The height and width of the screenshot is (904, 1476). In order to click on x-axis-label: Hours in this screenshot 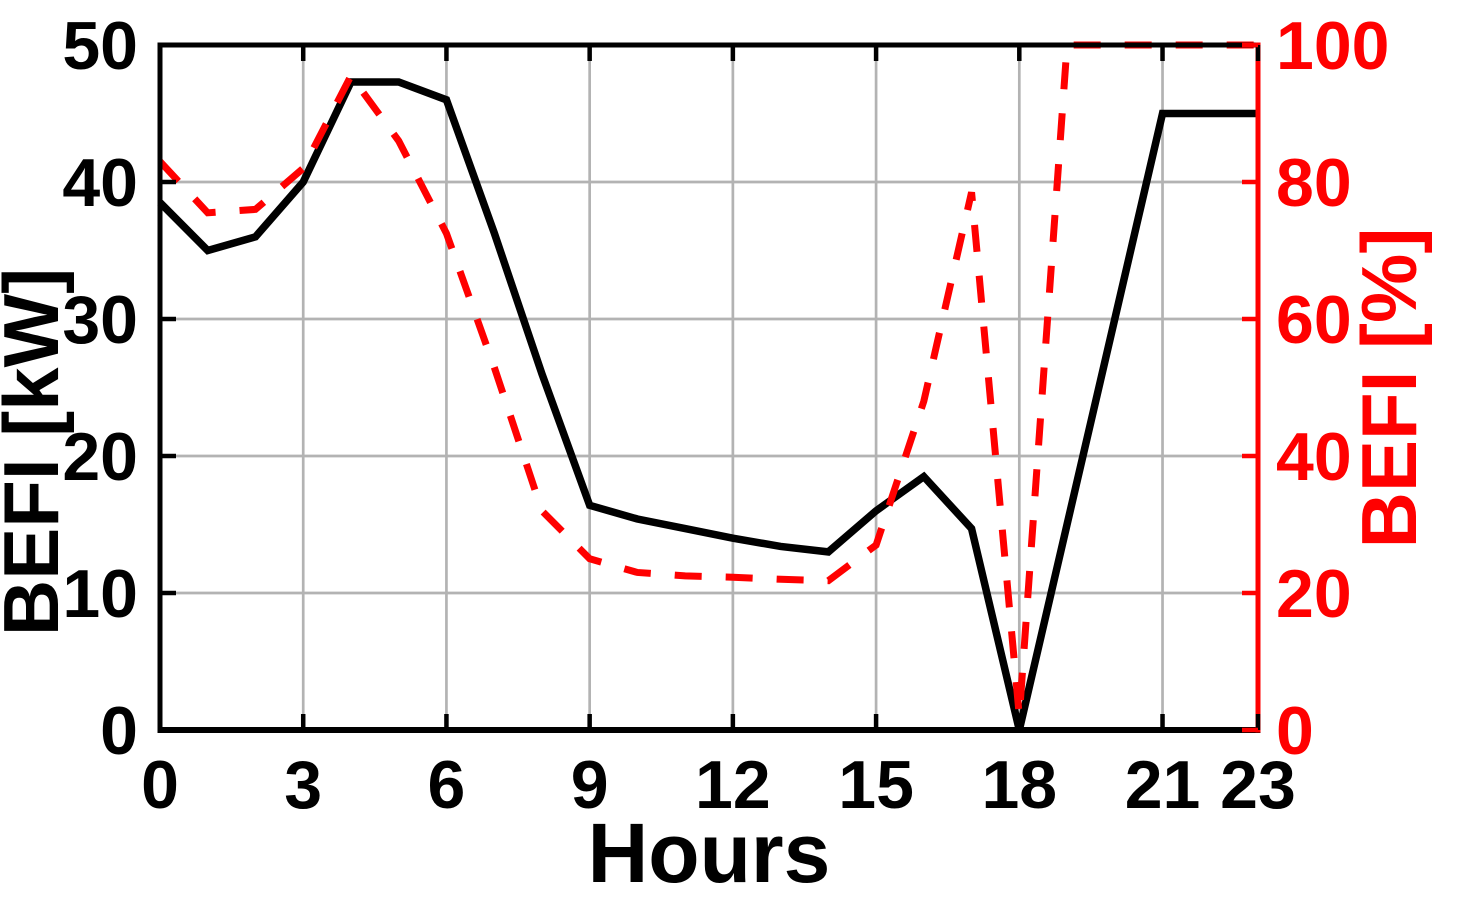, I will do `click(709, 853)`.